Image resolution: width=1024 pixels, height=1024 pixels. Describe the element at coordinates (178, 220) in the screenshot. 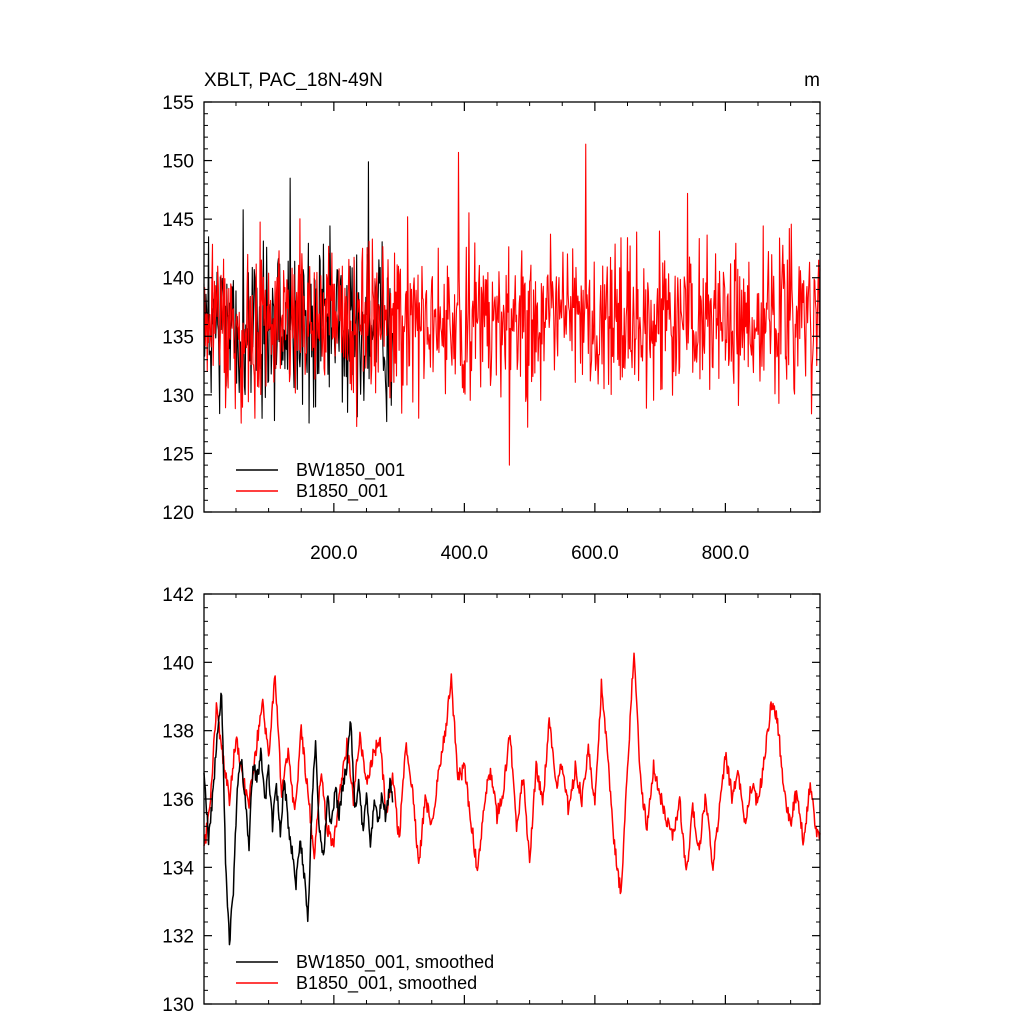

I see `y-tick-label: 145` at that location.